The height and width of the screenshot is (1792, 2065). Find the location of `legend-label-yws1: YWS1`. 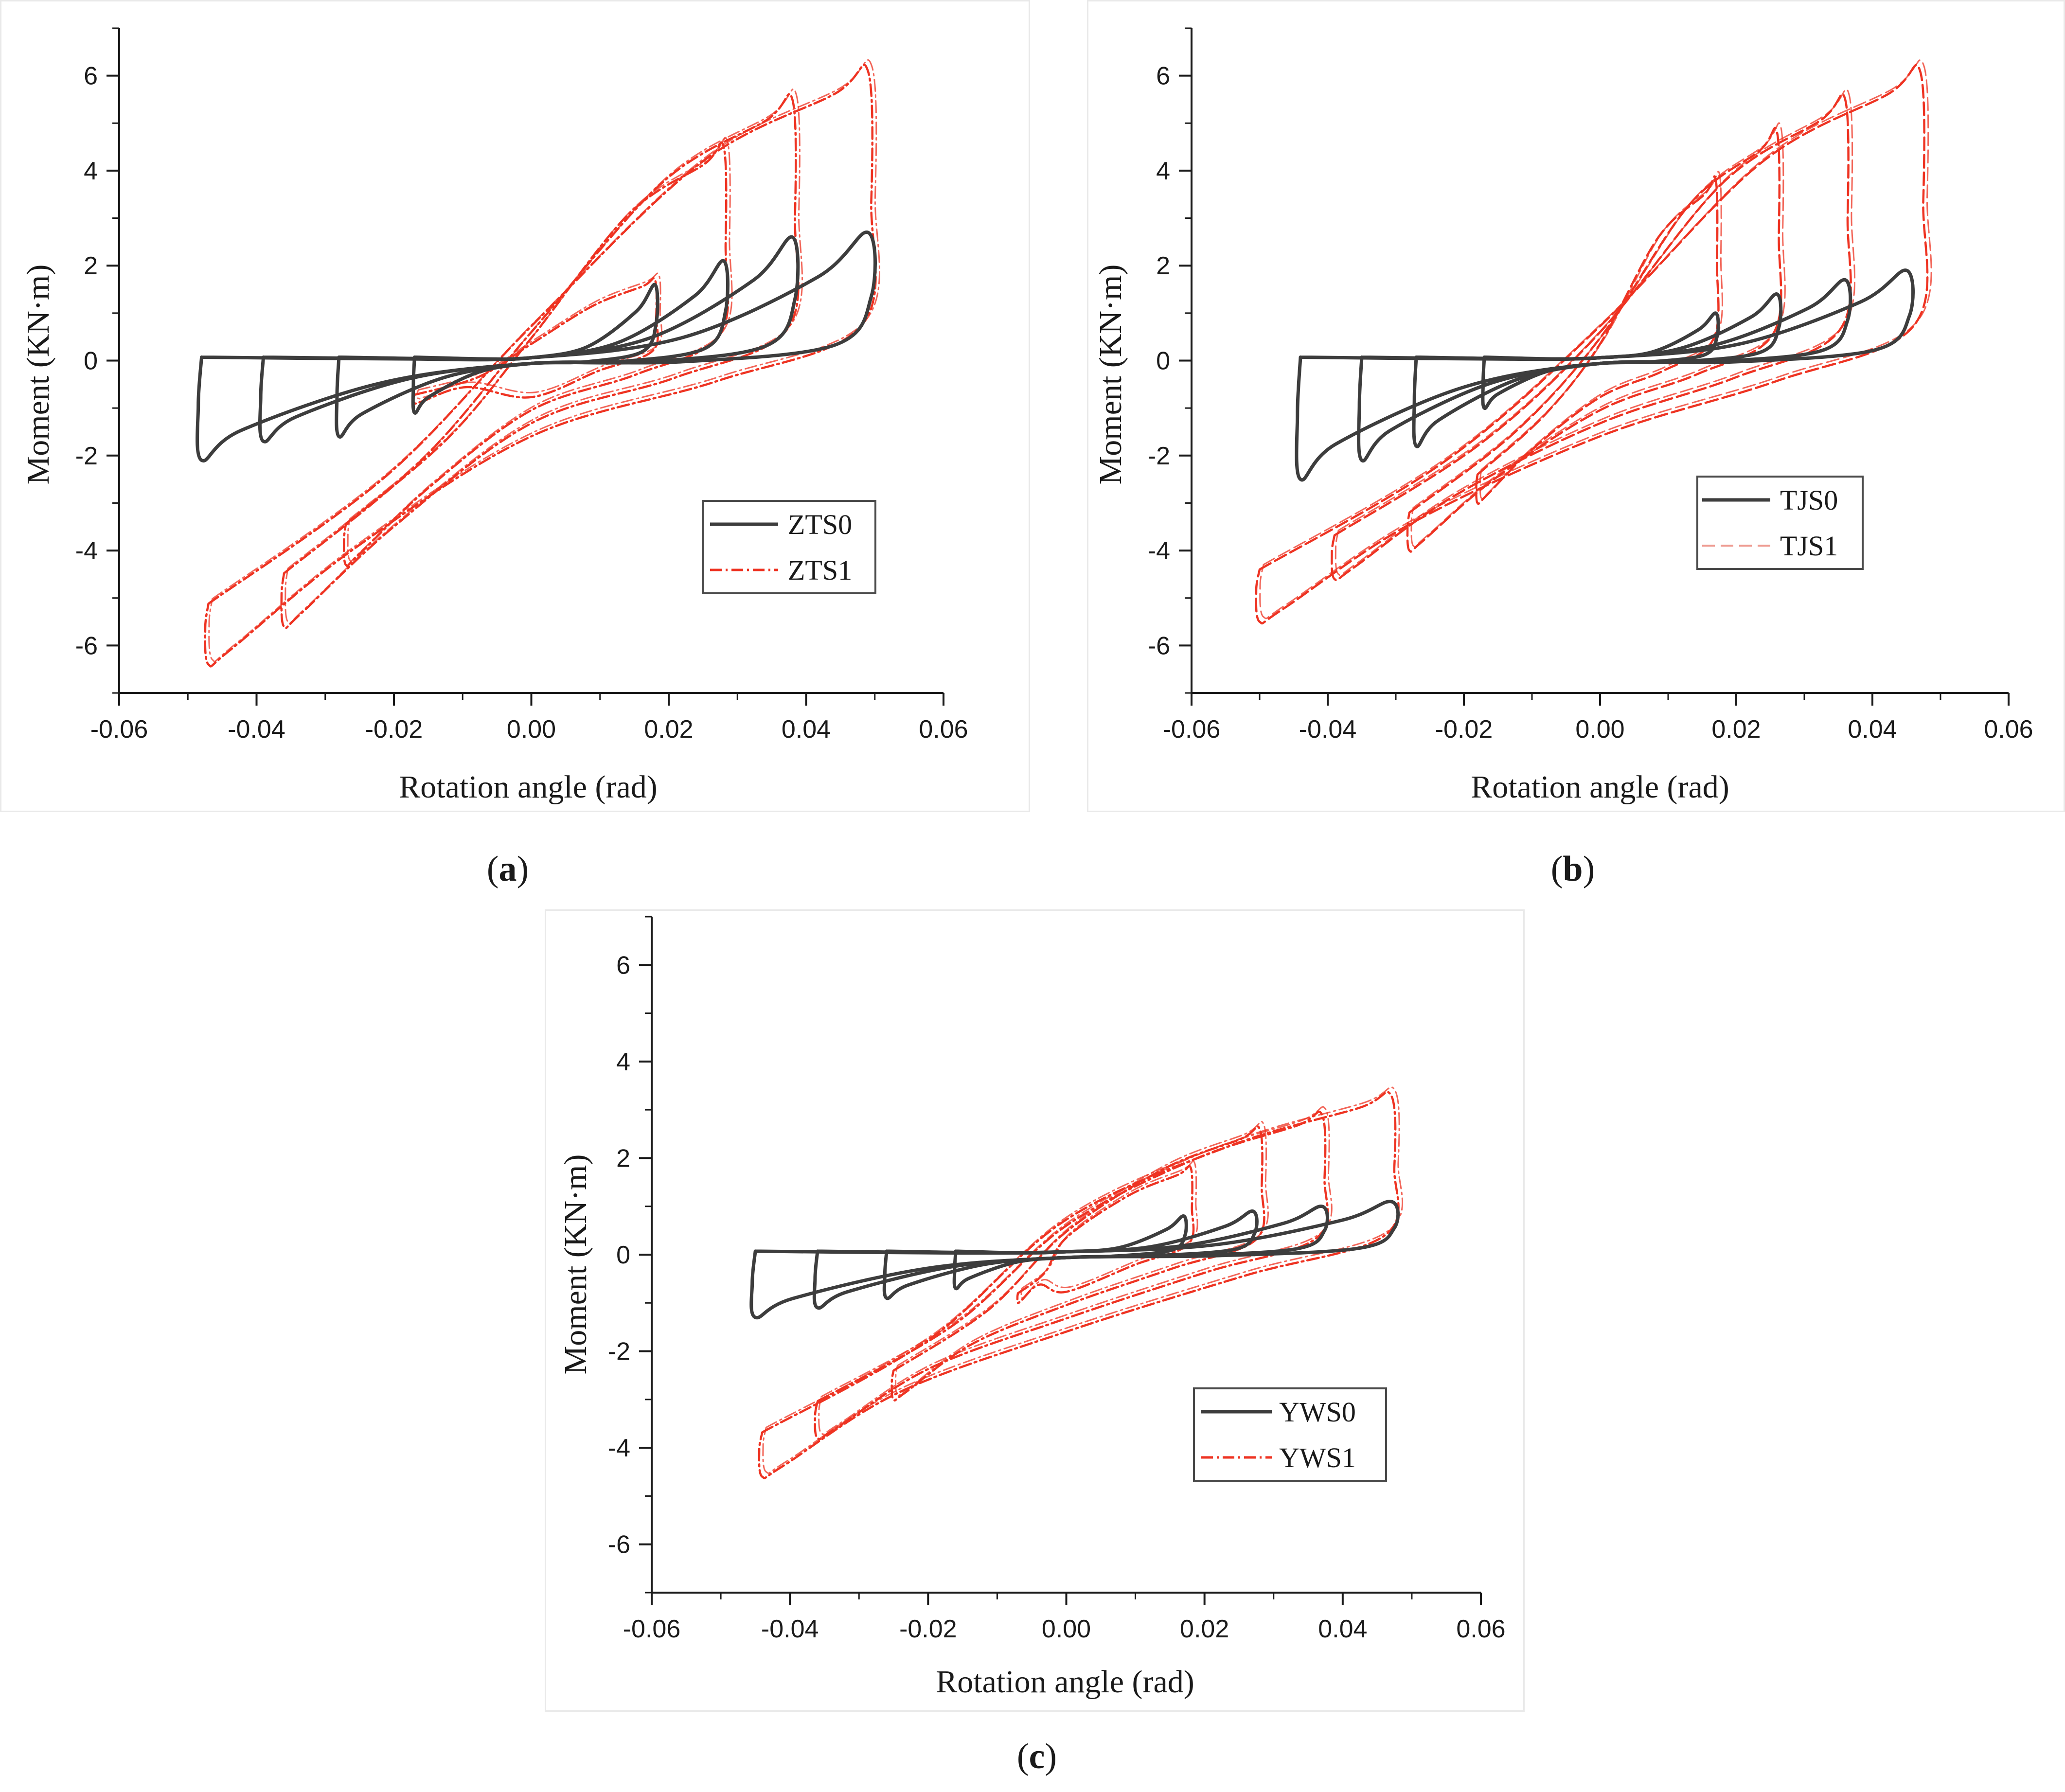

legend-label-yws1: YWS1 is located at coordinates (1317, 1457).